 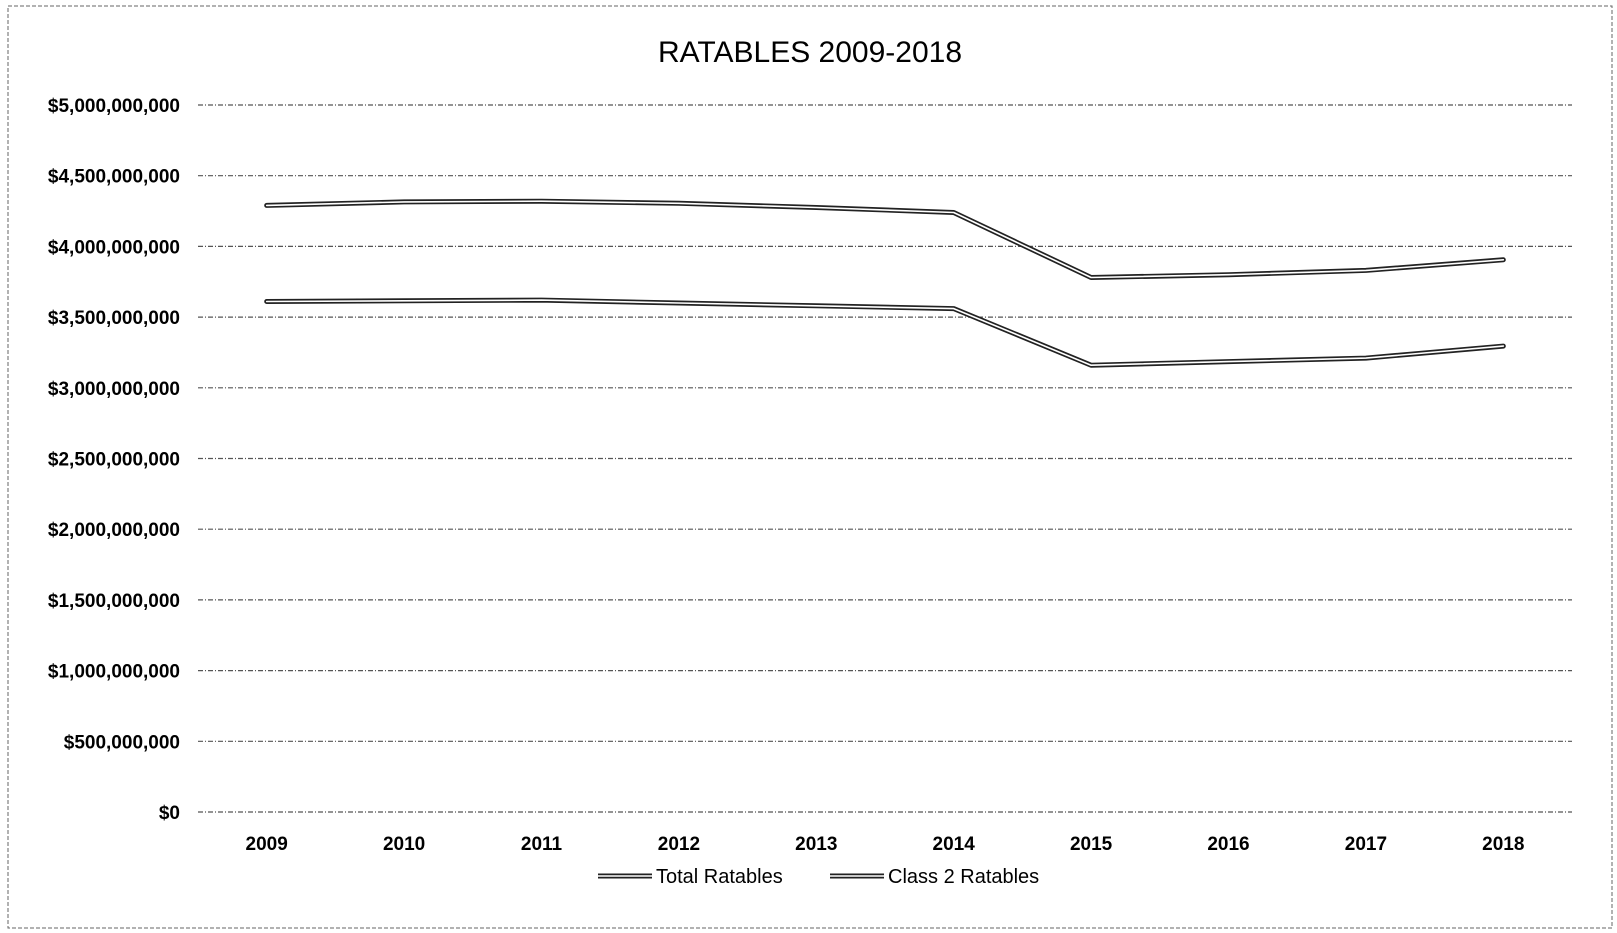 What do you see at coordinates (954, 844) in the screenshot?
I see `x-tick-label: 2014` at bounding box center [954, 844].